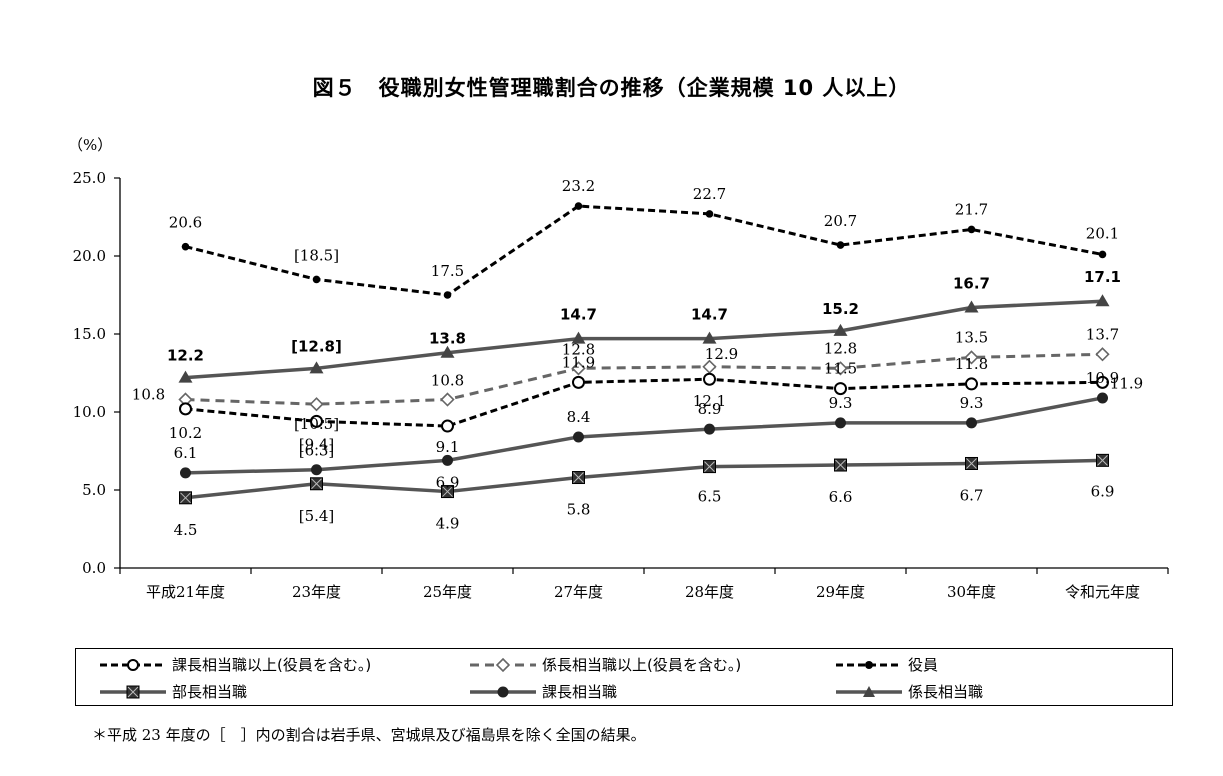 This screenshot has width=1223, height=776. I want to click on data-label: 11.8, so click(971, 364).